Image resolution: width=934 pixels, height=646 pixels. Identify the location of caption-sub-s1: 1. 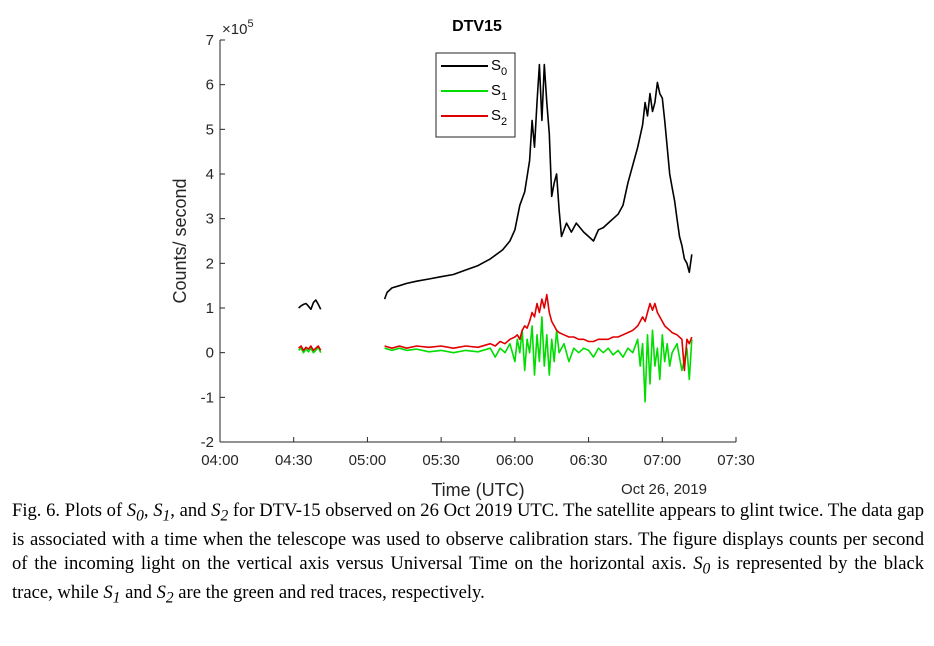
(166, 516).